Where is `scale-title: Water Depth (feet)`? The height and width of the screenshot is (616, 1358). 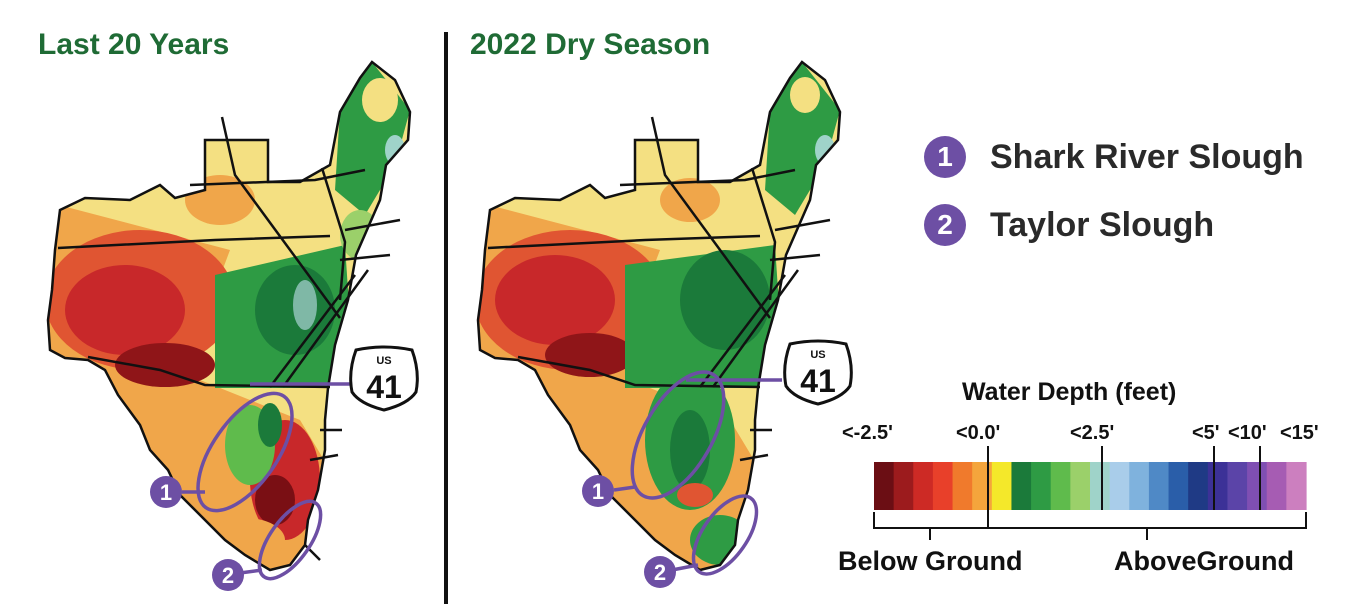 scale-title: Water Depth (feet) is located at coordinates (1069, 392).